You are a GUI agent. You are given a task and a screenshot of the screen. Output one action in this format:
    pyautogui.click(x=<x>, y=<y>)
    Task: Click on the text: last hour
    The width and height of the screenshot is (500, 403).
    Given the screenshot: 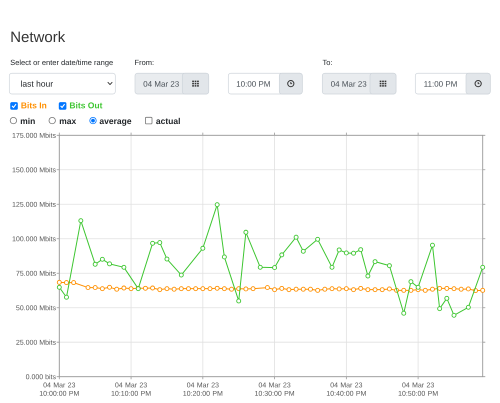 What is the action you would take?
    pyautogui.click(x=37, y=83)
    